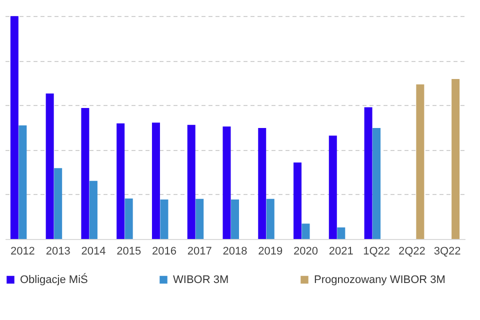  What do you see at coordinates (412, 252) in the screenshot?
I see `x-tick-label: 2Q22` at bounding box center [412, 252].